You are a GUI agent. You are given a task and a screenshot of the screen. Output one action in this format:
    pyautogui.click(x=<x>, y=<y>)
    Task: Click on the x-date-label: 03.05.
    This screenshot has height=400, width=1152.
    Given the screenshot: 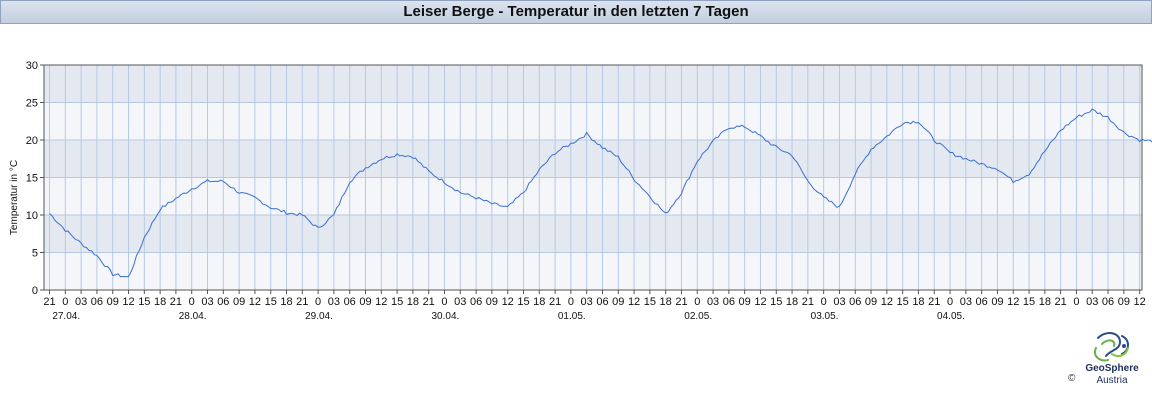 What is the action you would take?
    pyautogui.click(x=825, y=316)
    